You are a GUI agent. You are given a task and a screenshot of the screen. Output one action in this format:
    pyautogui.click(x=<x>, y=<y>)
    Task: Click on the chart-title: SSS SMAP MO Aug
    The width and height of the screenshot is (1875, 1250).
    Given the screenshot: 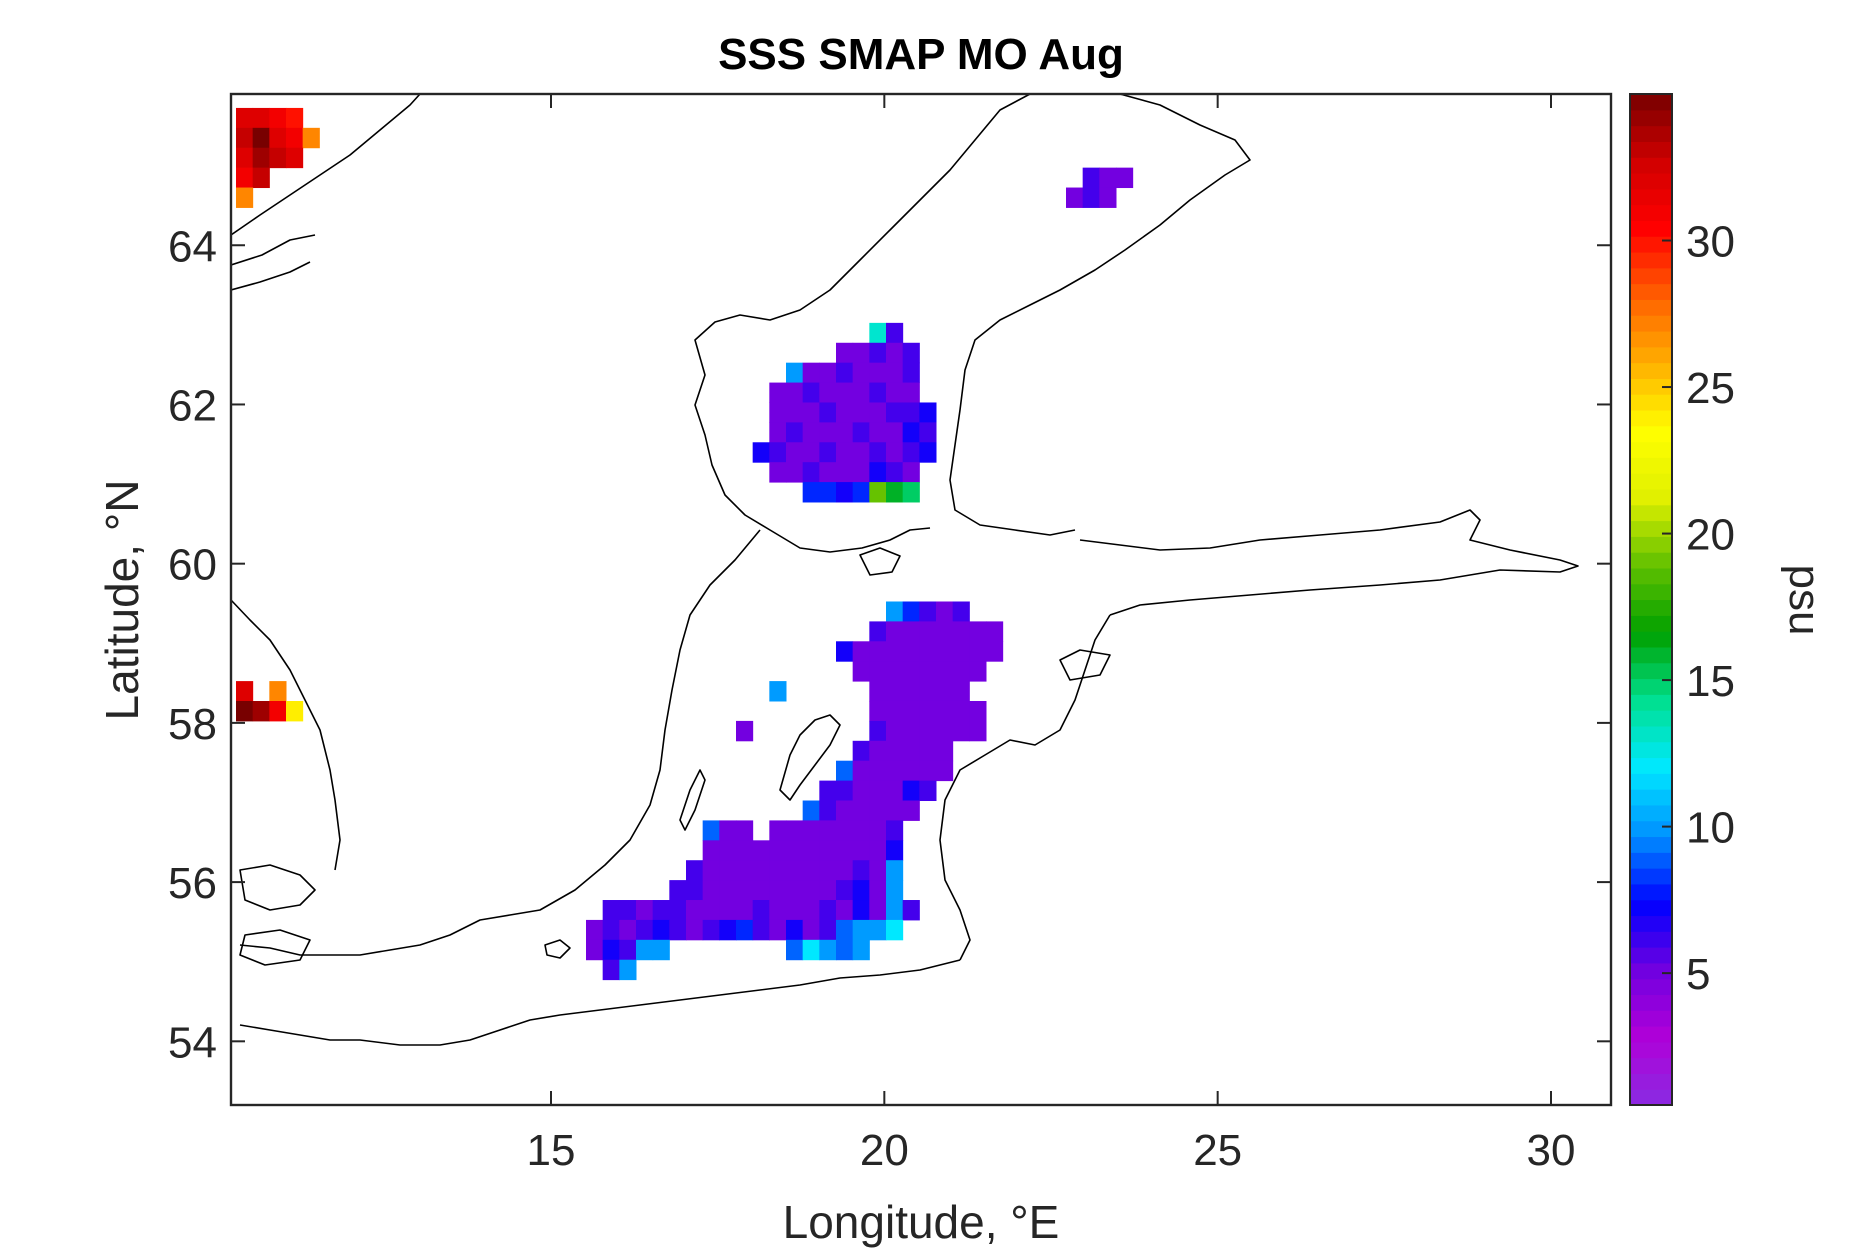 What is the action you would take?
    pyautogui.click(x=921, y=54)
    